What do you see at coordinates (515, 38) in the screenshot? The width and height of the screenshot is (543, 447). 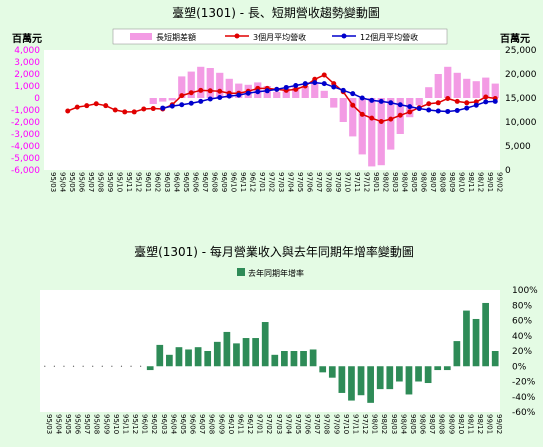 I see `chart-1-right-unit: 百萬元` at bounding box center [515, 38].